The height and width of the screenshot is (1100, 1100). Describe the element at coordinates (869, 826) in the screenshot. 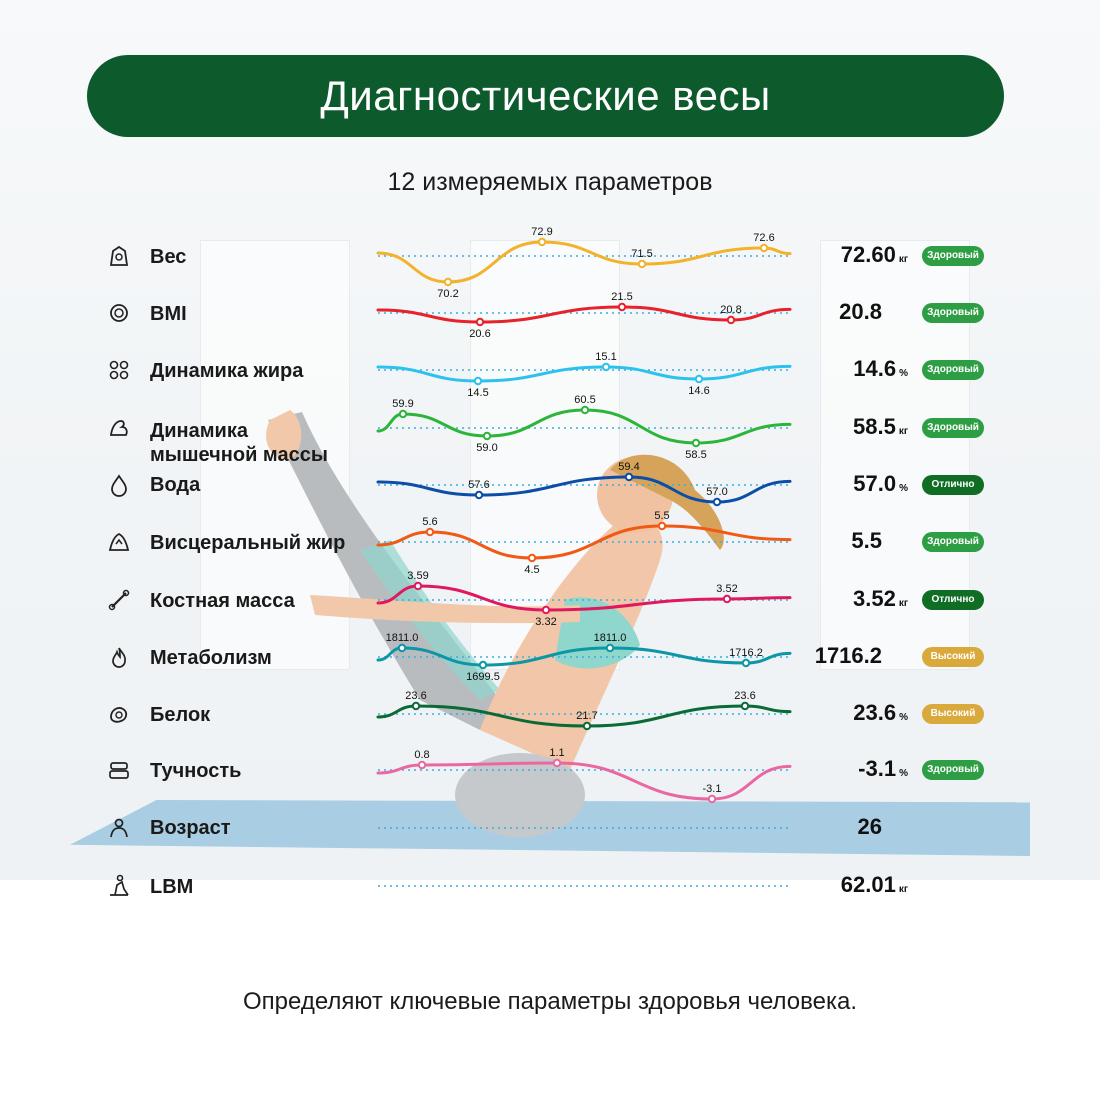

I see `parameter-value-number: 26` at that location.